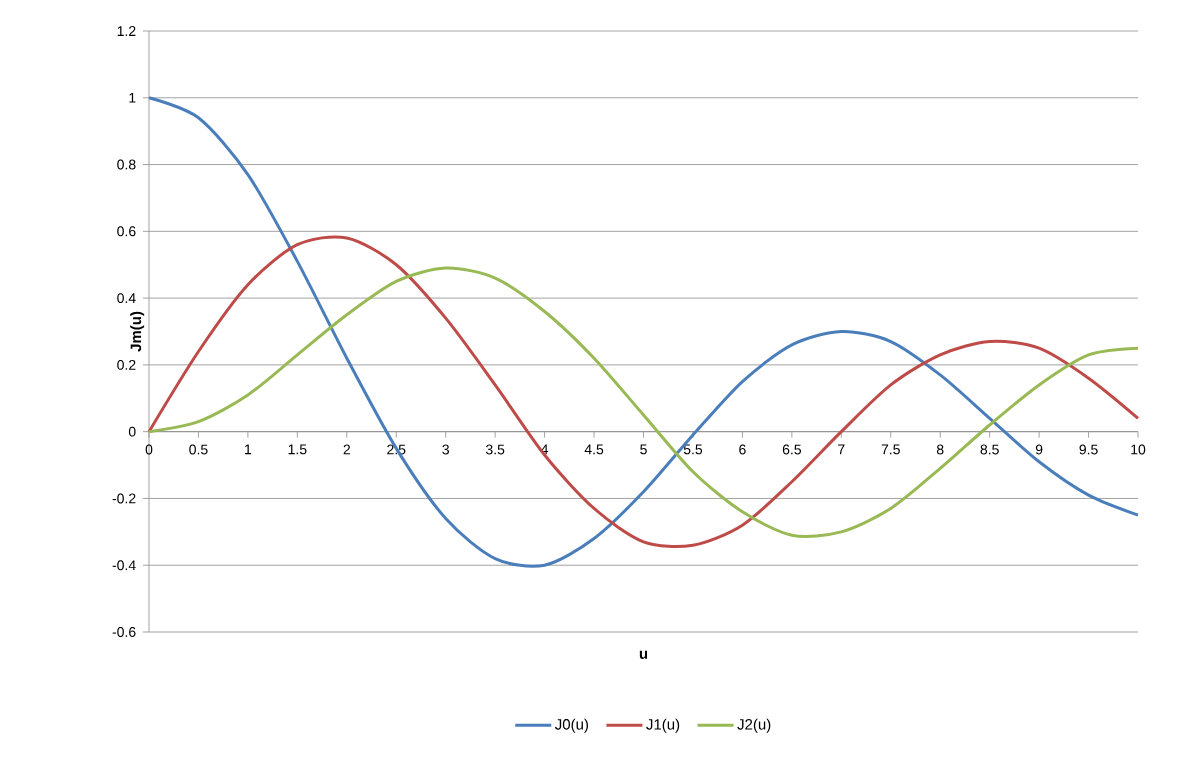 The image size is (1186, 765). I want to click on y-tick-label: -0.2, so click(124, 498).